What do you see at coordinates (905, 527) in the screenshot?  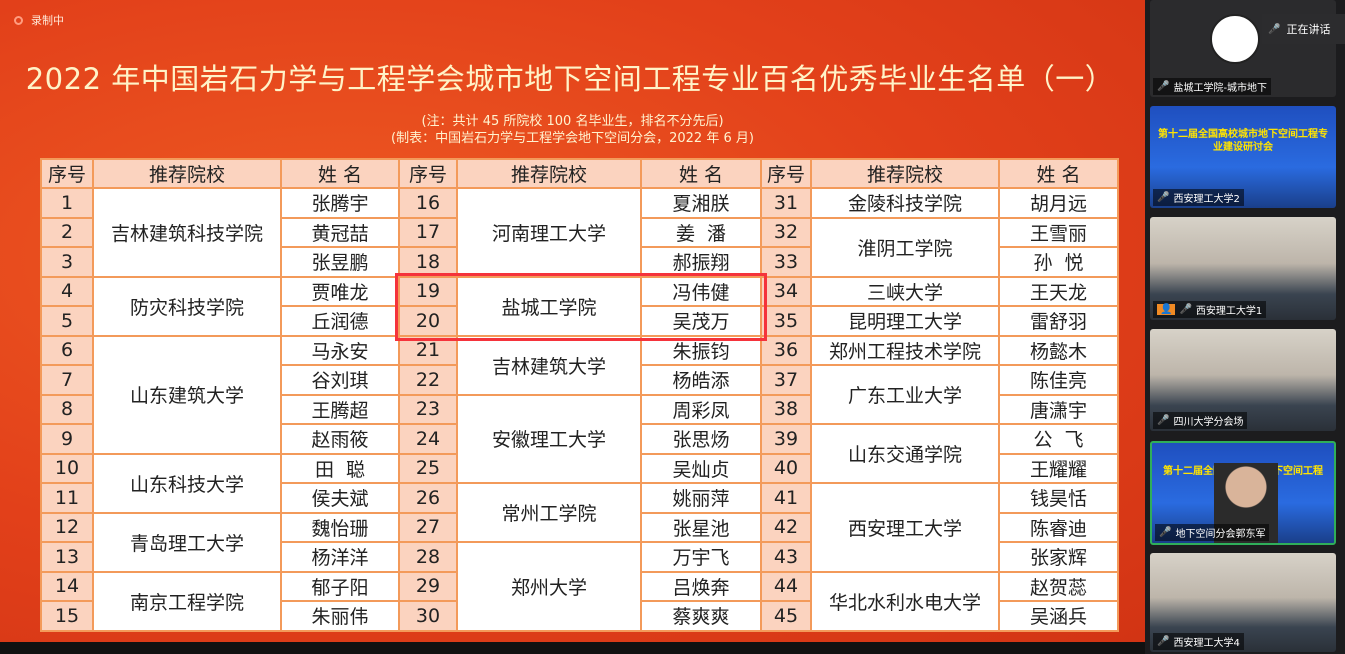 I see `school-cell: 西安理工大学` at bounding box center [905, 527].